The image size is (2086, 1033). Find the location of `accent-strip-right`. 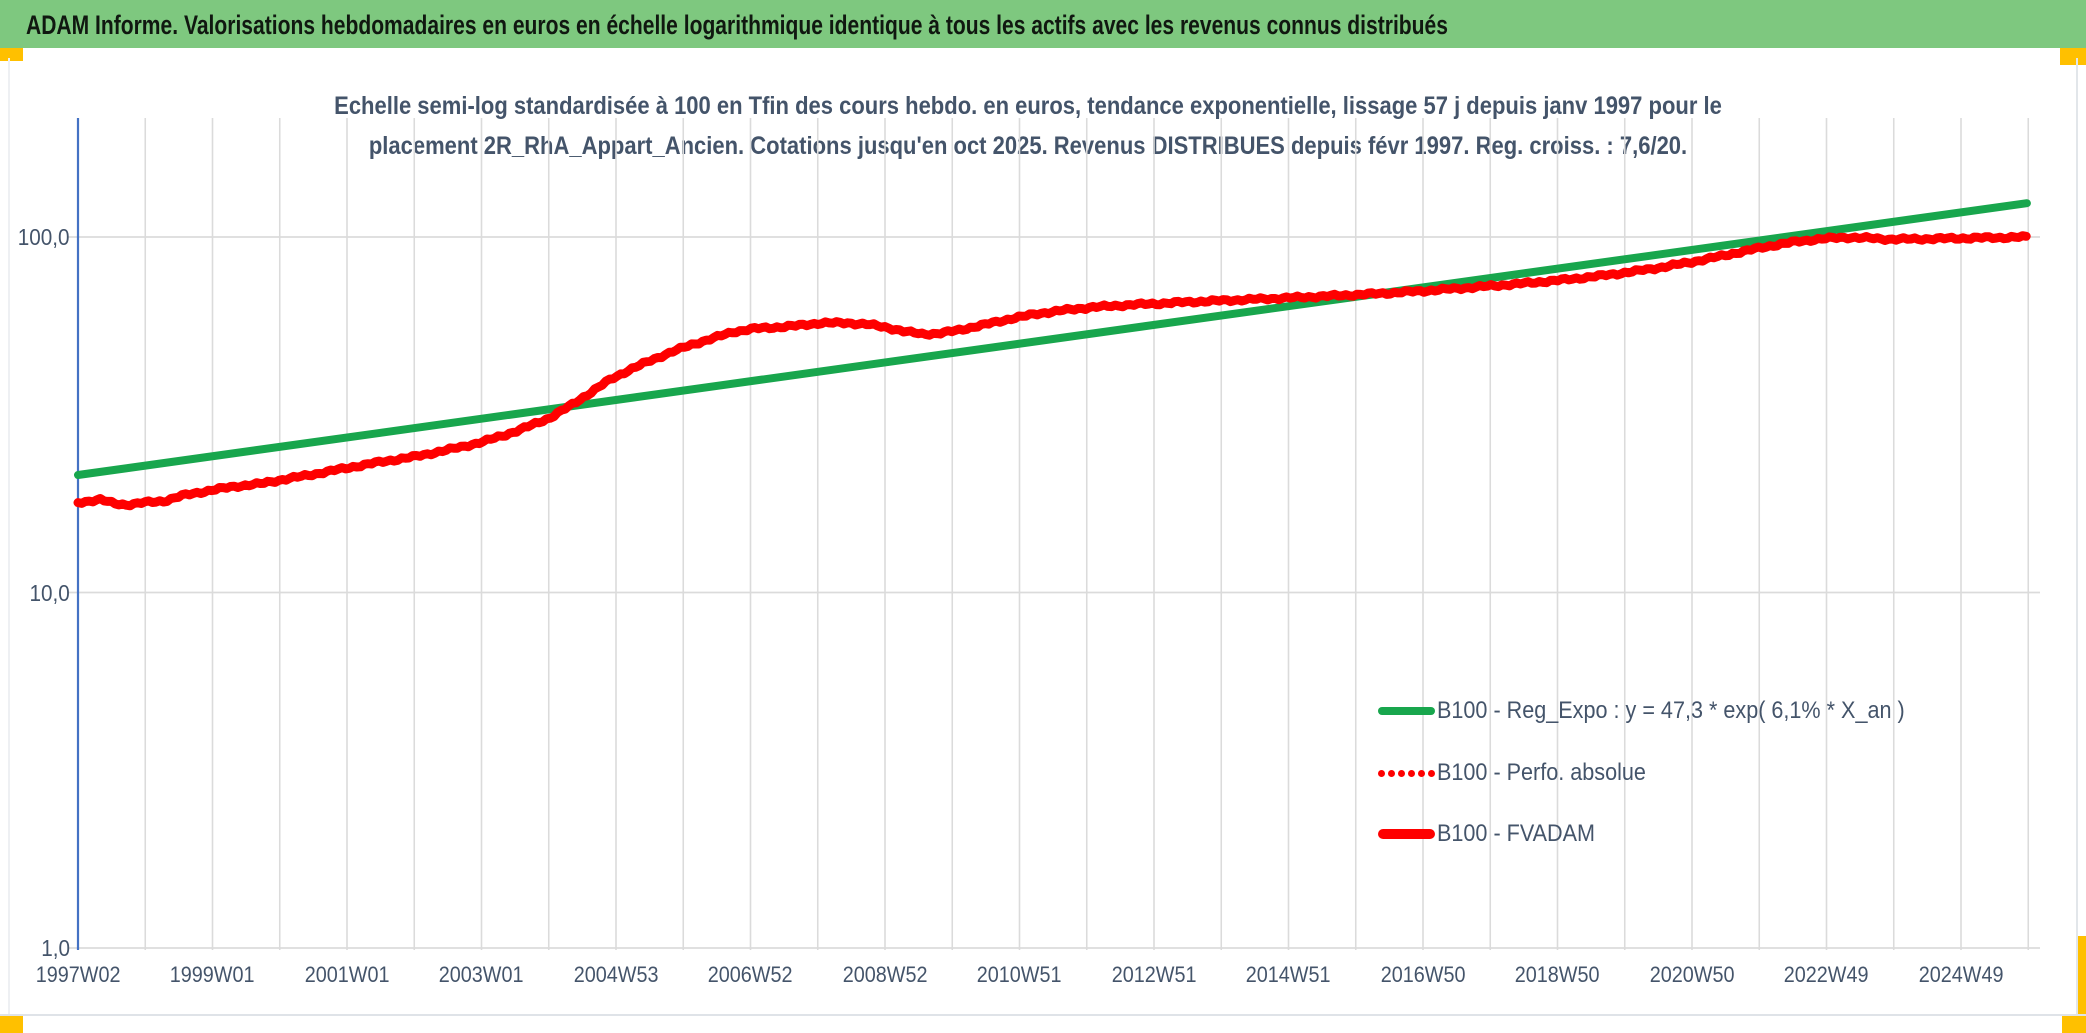

accent-strip-right is located at coordinates (2081, 976).